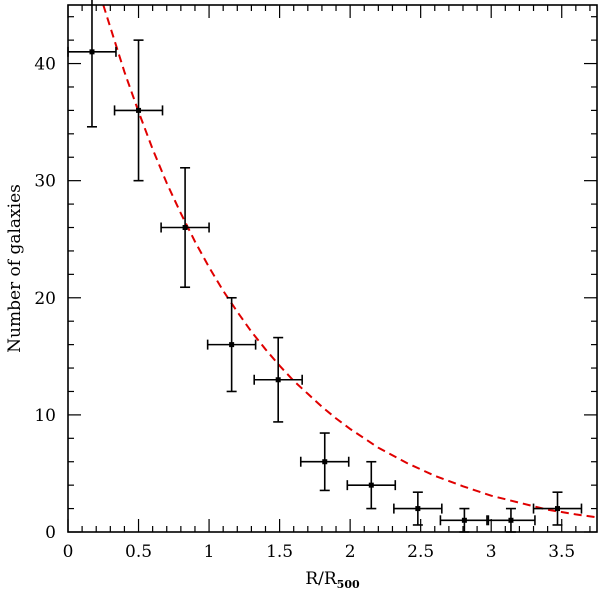 The height and width of the screenshot is (594, 600). What do you see at coordinates (561, 552) in the screenshot?
I see `x-tick-label: 3.5` at bounding box center [561, 552].